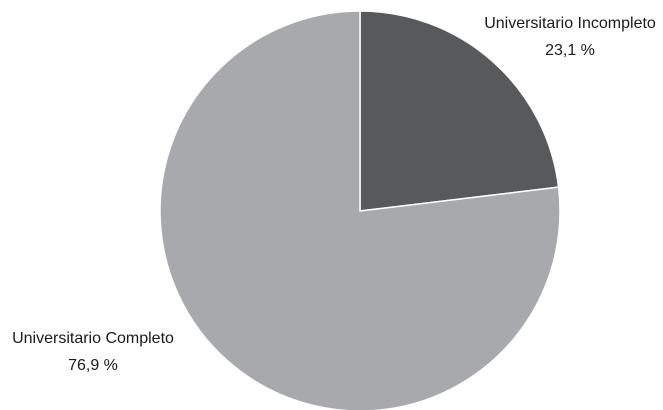 The height and width of the screenshot is (410, 663). Describe the element at coordinates (570, 50) in the screenshot. I see `slice-value-incompleto: 23,1 %` at that location.